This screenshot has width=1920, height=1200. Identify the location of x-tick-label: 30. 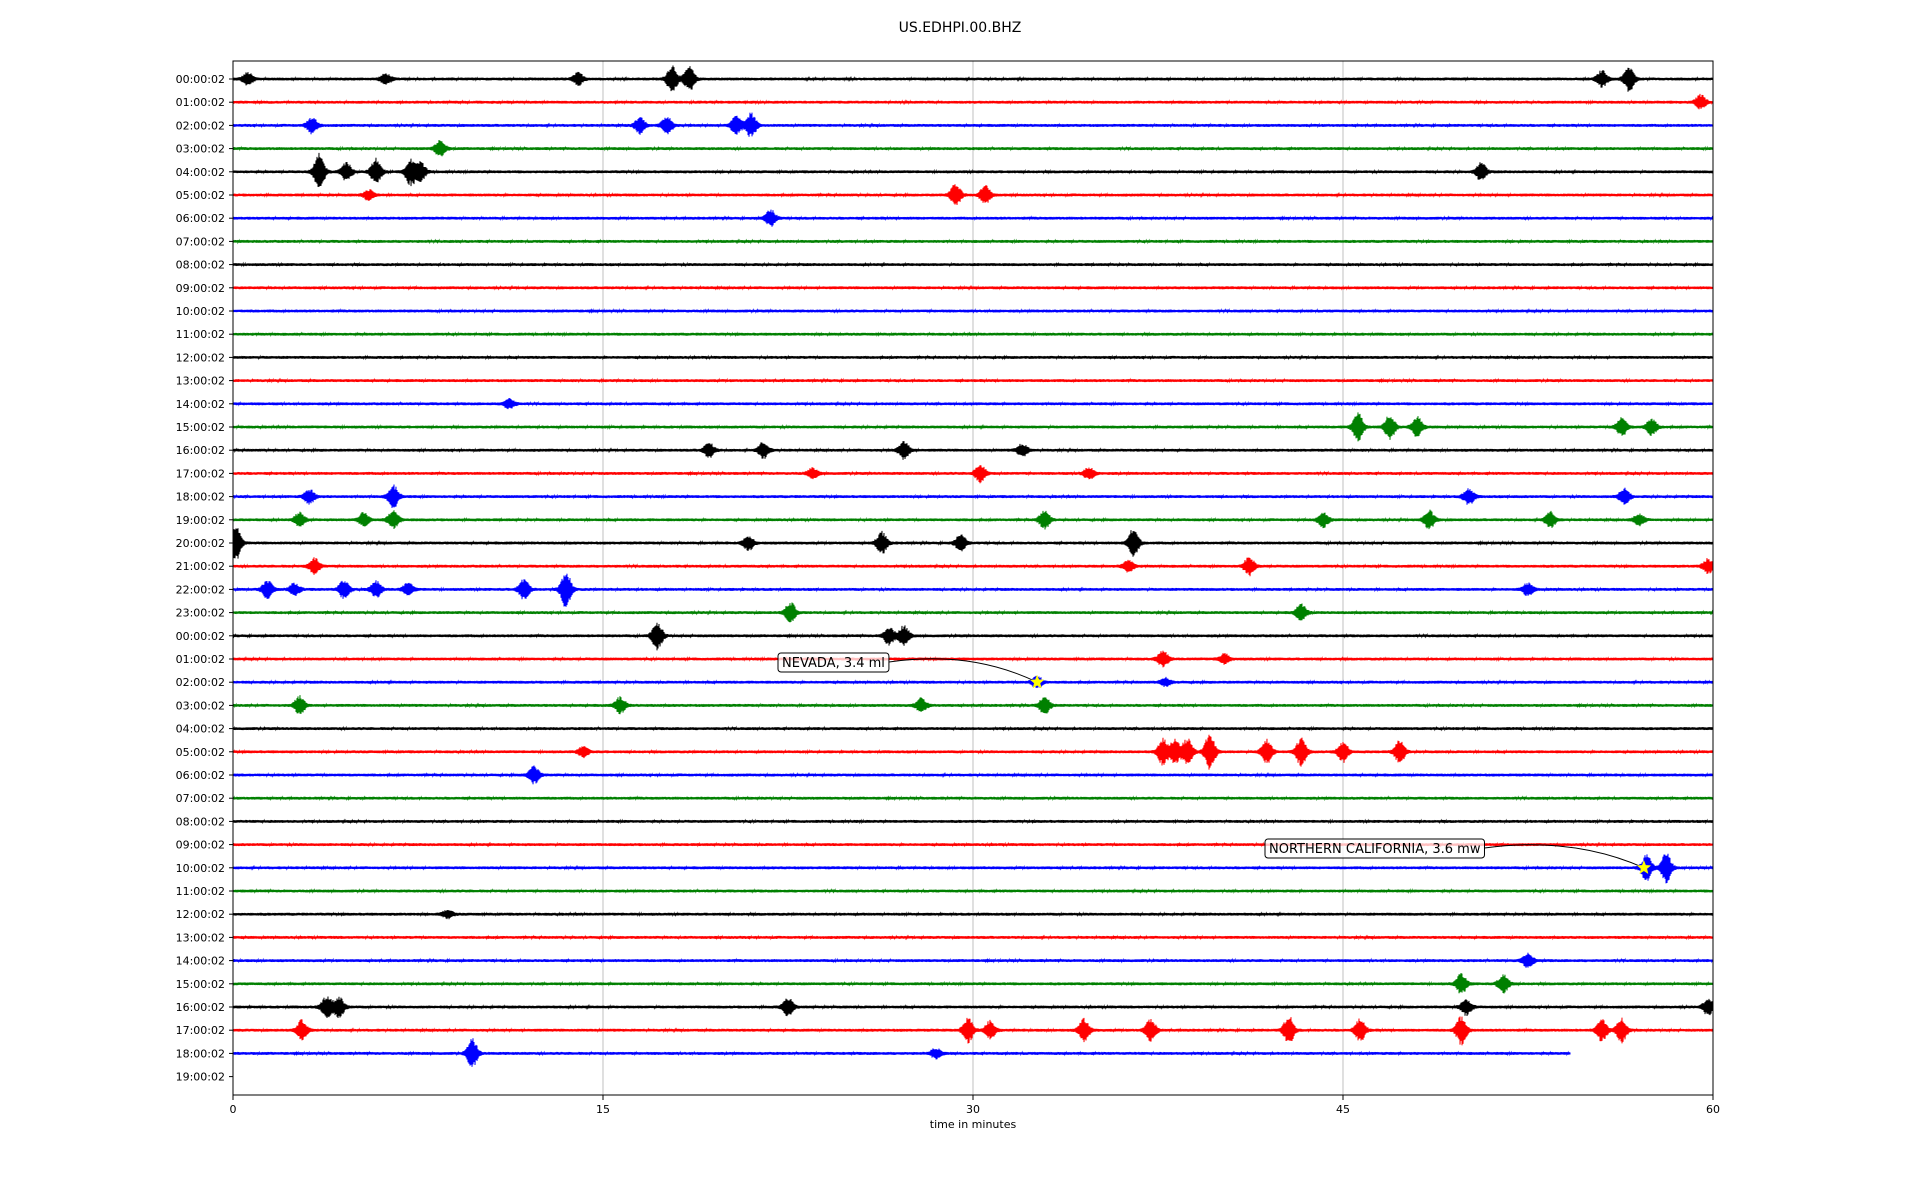
(973, 1109).